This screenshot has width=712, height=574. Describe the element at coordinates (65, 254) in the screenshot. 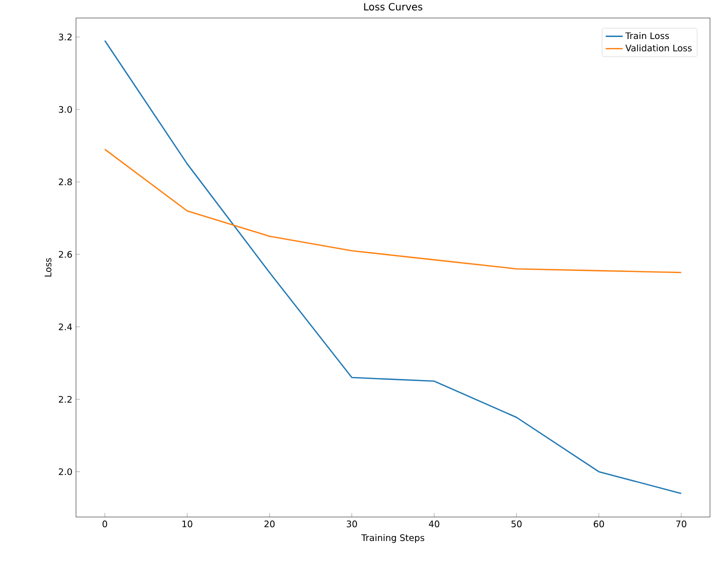

I see `y-tick-label: 2.6` at that location.